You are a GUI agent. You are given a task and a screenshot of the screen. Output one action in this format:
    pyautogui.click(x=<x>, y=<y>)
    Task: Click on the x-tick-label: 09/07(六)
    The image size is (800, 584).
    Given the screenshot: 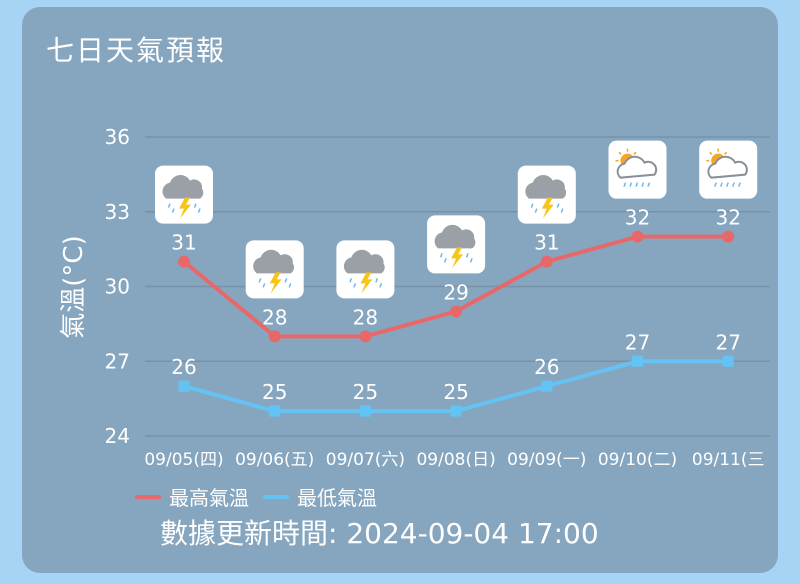 What is the action you would take?
    pyautogui.click(x=365, y=460)
    